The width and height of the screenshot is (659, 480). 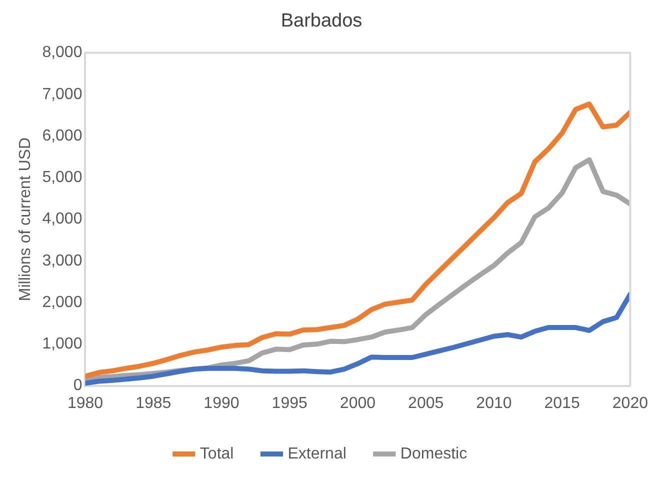 What do you see at coordinates (77, 385) in the screenshot?
I see `y-tick-label: 0` at bounding box center [77, 385].